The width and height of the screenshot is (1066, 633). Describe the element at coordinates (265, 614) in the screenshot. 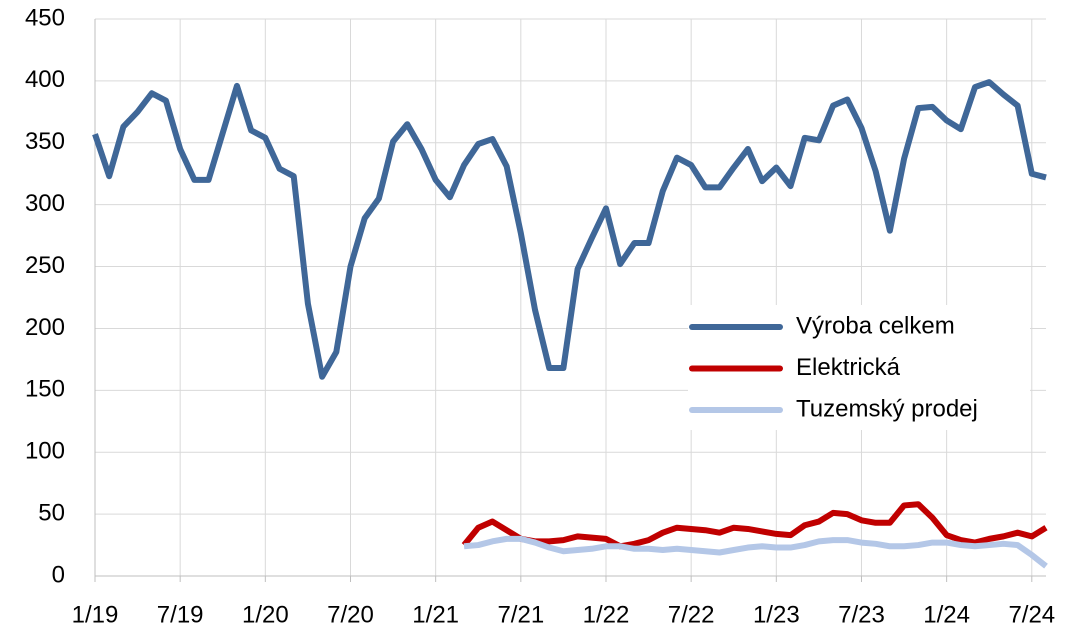

I see `x-tick-label: 1/20` at that location.